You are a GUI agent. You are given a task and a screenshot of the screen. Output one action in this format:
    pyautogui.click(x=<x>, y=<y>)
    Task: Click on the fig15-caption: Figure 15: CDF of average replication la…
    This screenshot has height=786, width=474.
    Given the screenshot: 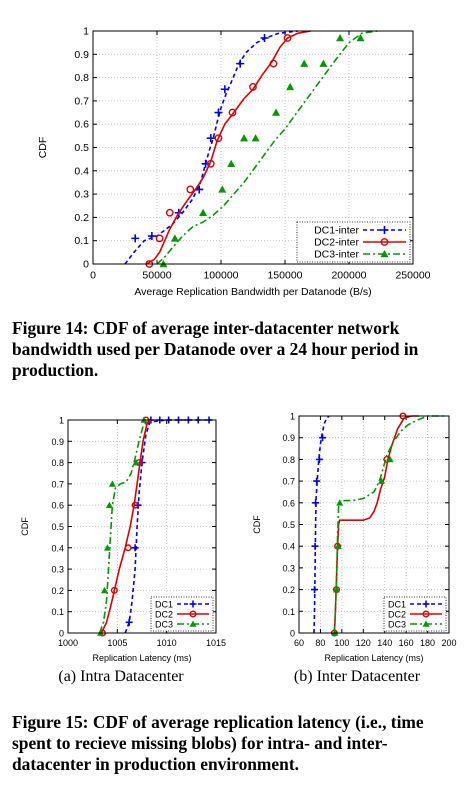 What is the action you would take?
    pyautogui.click(x=218, y=743)
    